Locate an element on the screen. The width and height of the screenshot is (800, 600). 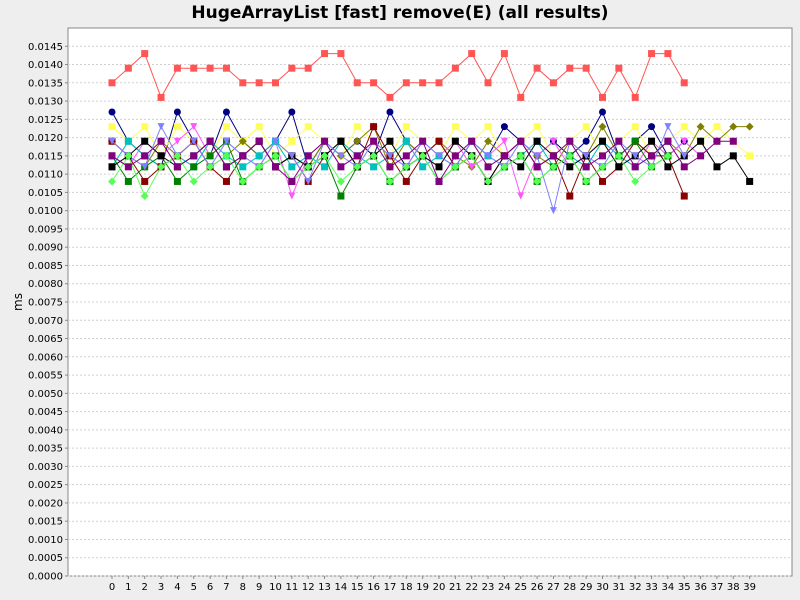
y-tick-label: 0.0105 is located at coordinates (45, 193).